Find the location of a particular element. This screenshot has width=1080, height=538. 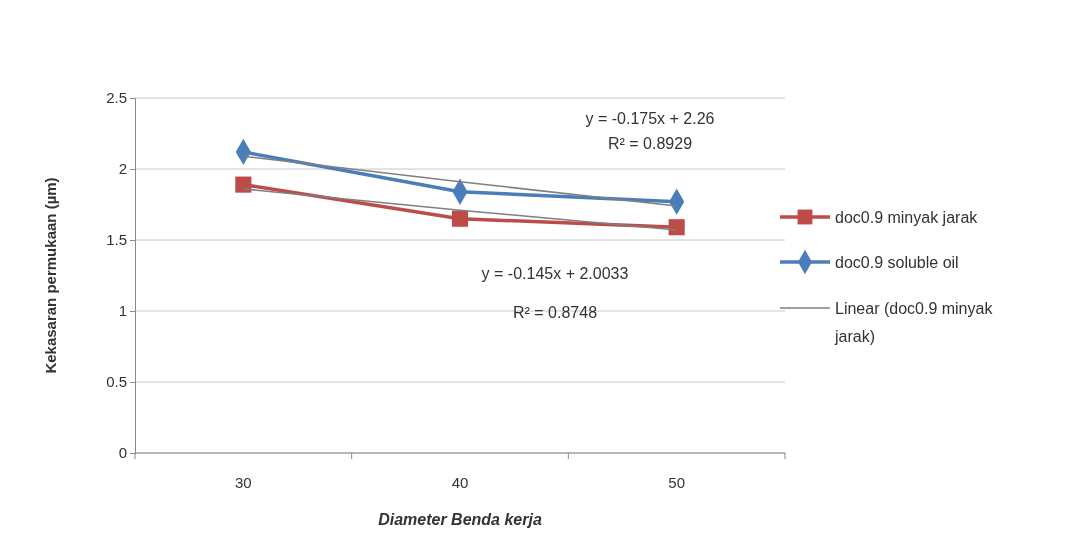

x-axis-title: Diameter Benda kerja is located at coordinates (460, 519).